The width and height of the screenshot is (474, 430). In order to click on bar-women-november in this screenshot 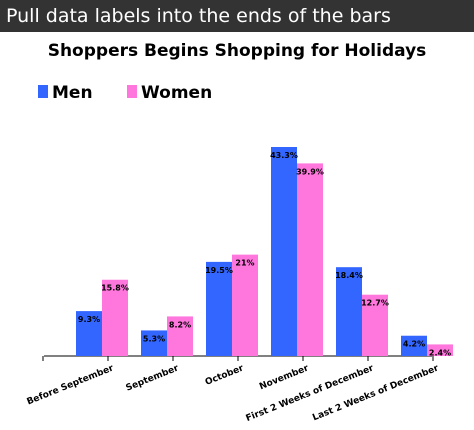, I will do `click(310, 259)`.